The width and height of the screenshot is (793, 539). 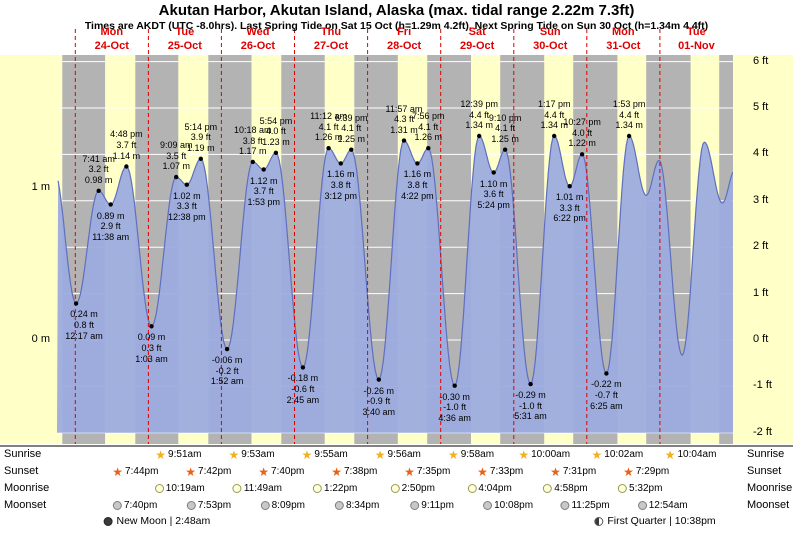 What do you see at coordinates (151, 358) in the screenshot?
I see `tide-label-line: 1:03 am` at bounding box center [151, 358].